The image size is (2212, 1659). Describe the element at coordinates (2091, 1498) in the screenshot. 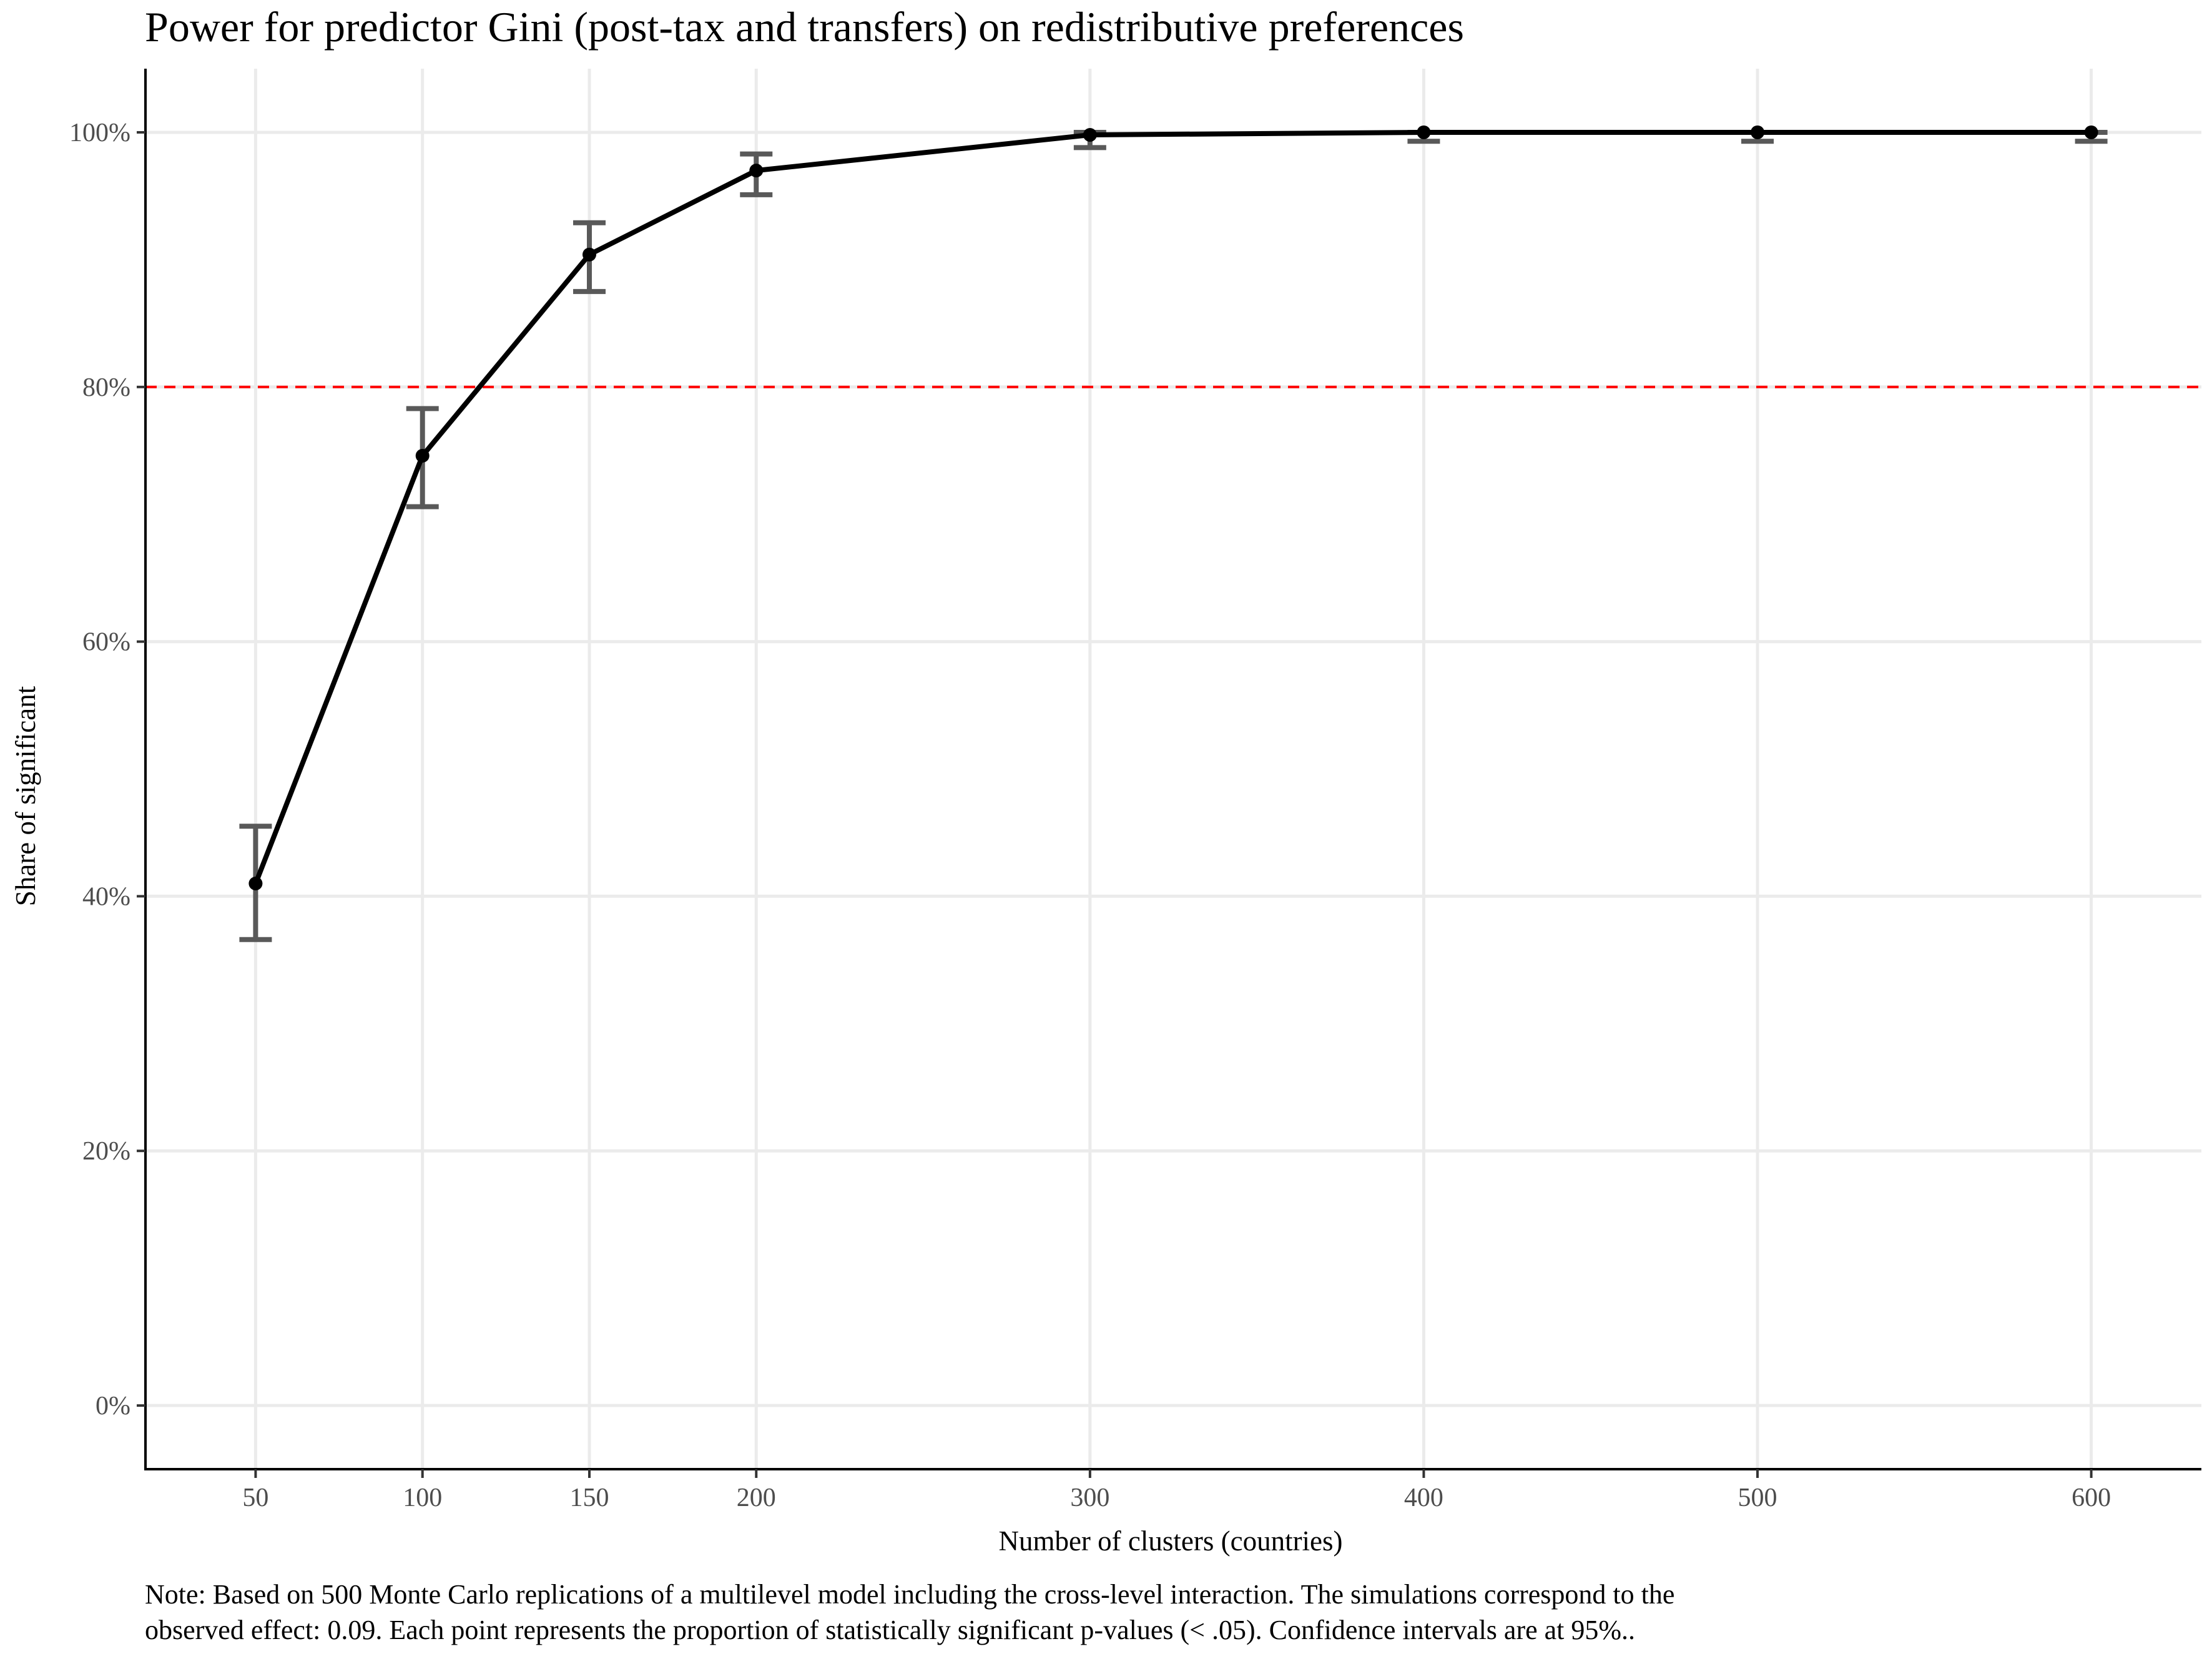

I see `x-tick-label-600: 600` at that location.